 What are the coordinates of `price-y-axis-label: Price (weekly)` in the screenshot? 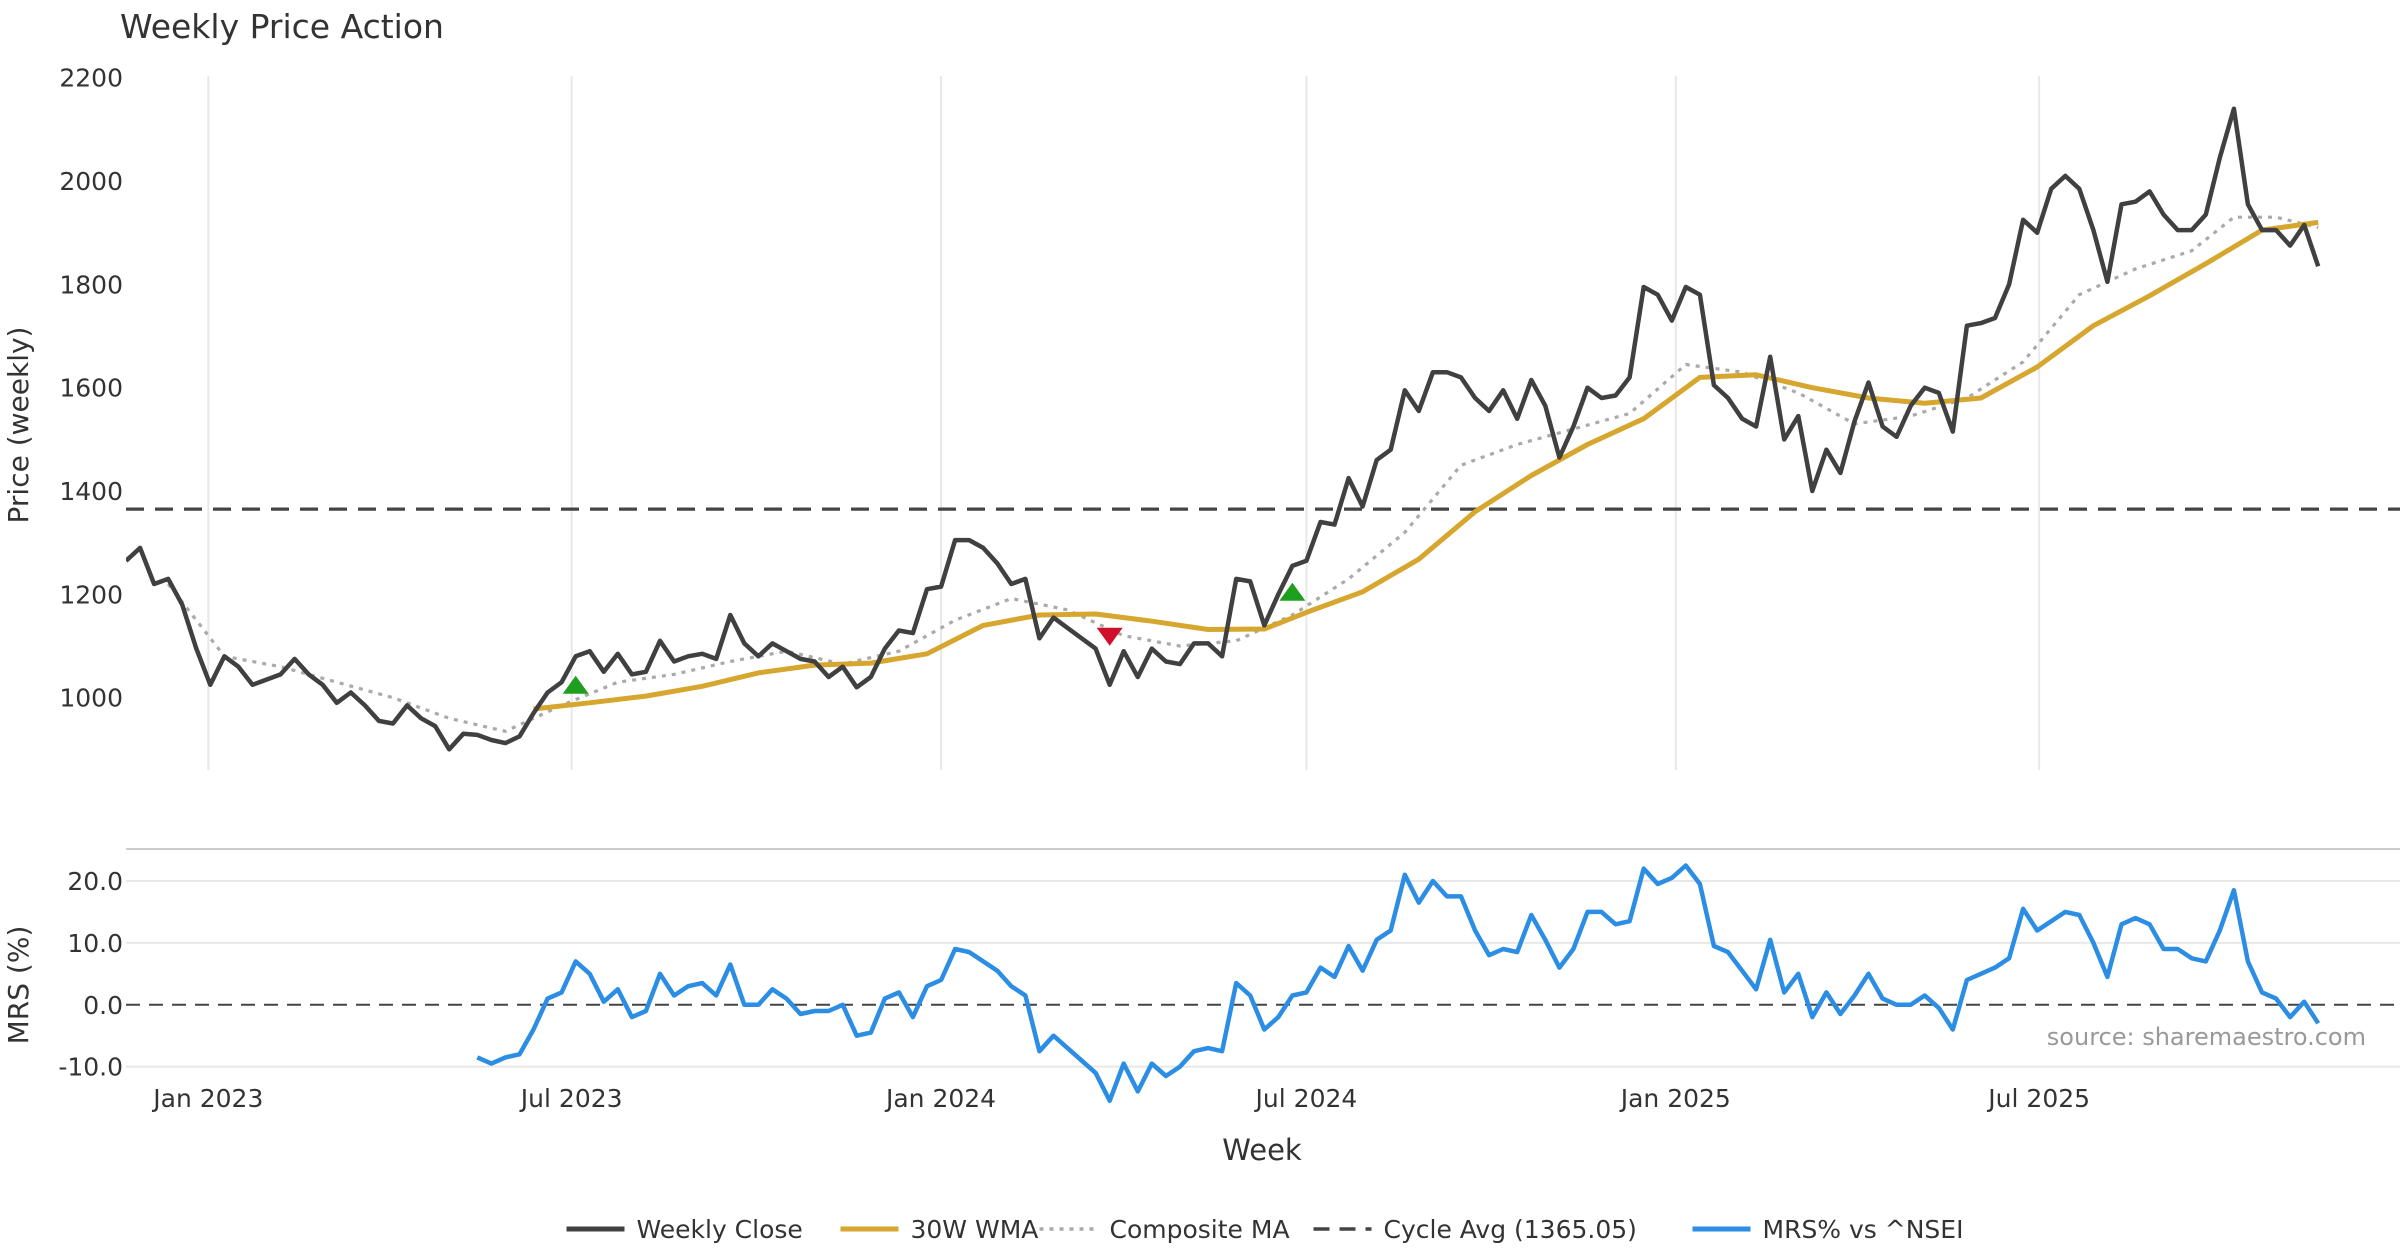 It's located at (18, 425).